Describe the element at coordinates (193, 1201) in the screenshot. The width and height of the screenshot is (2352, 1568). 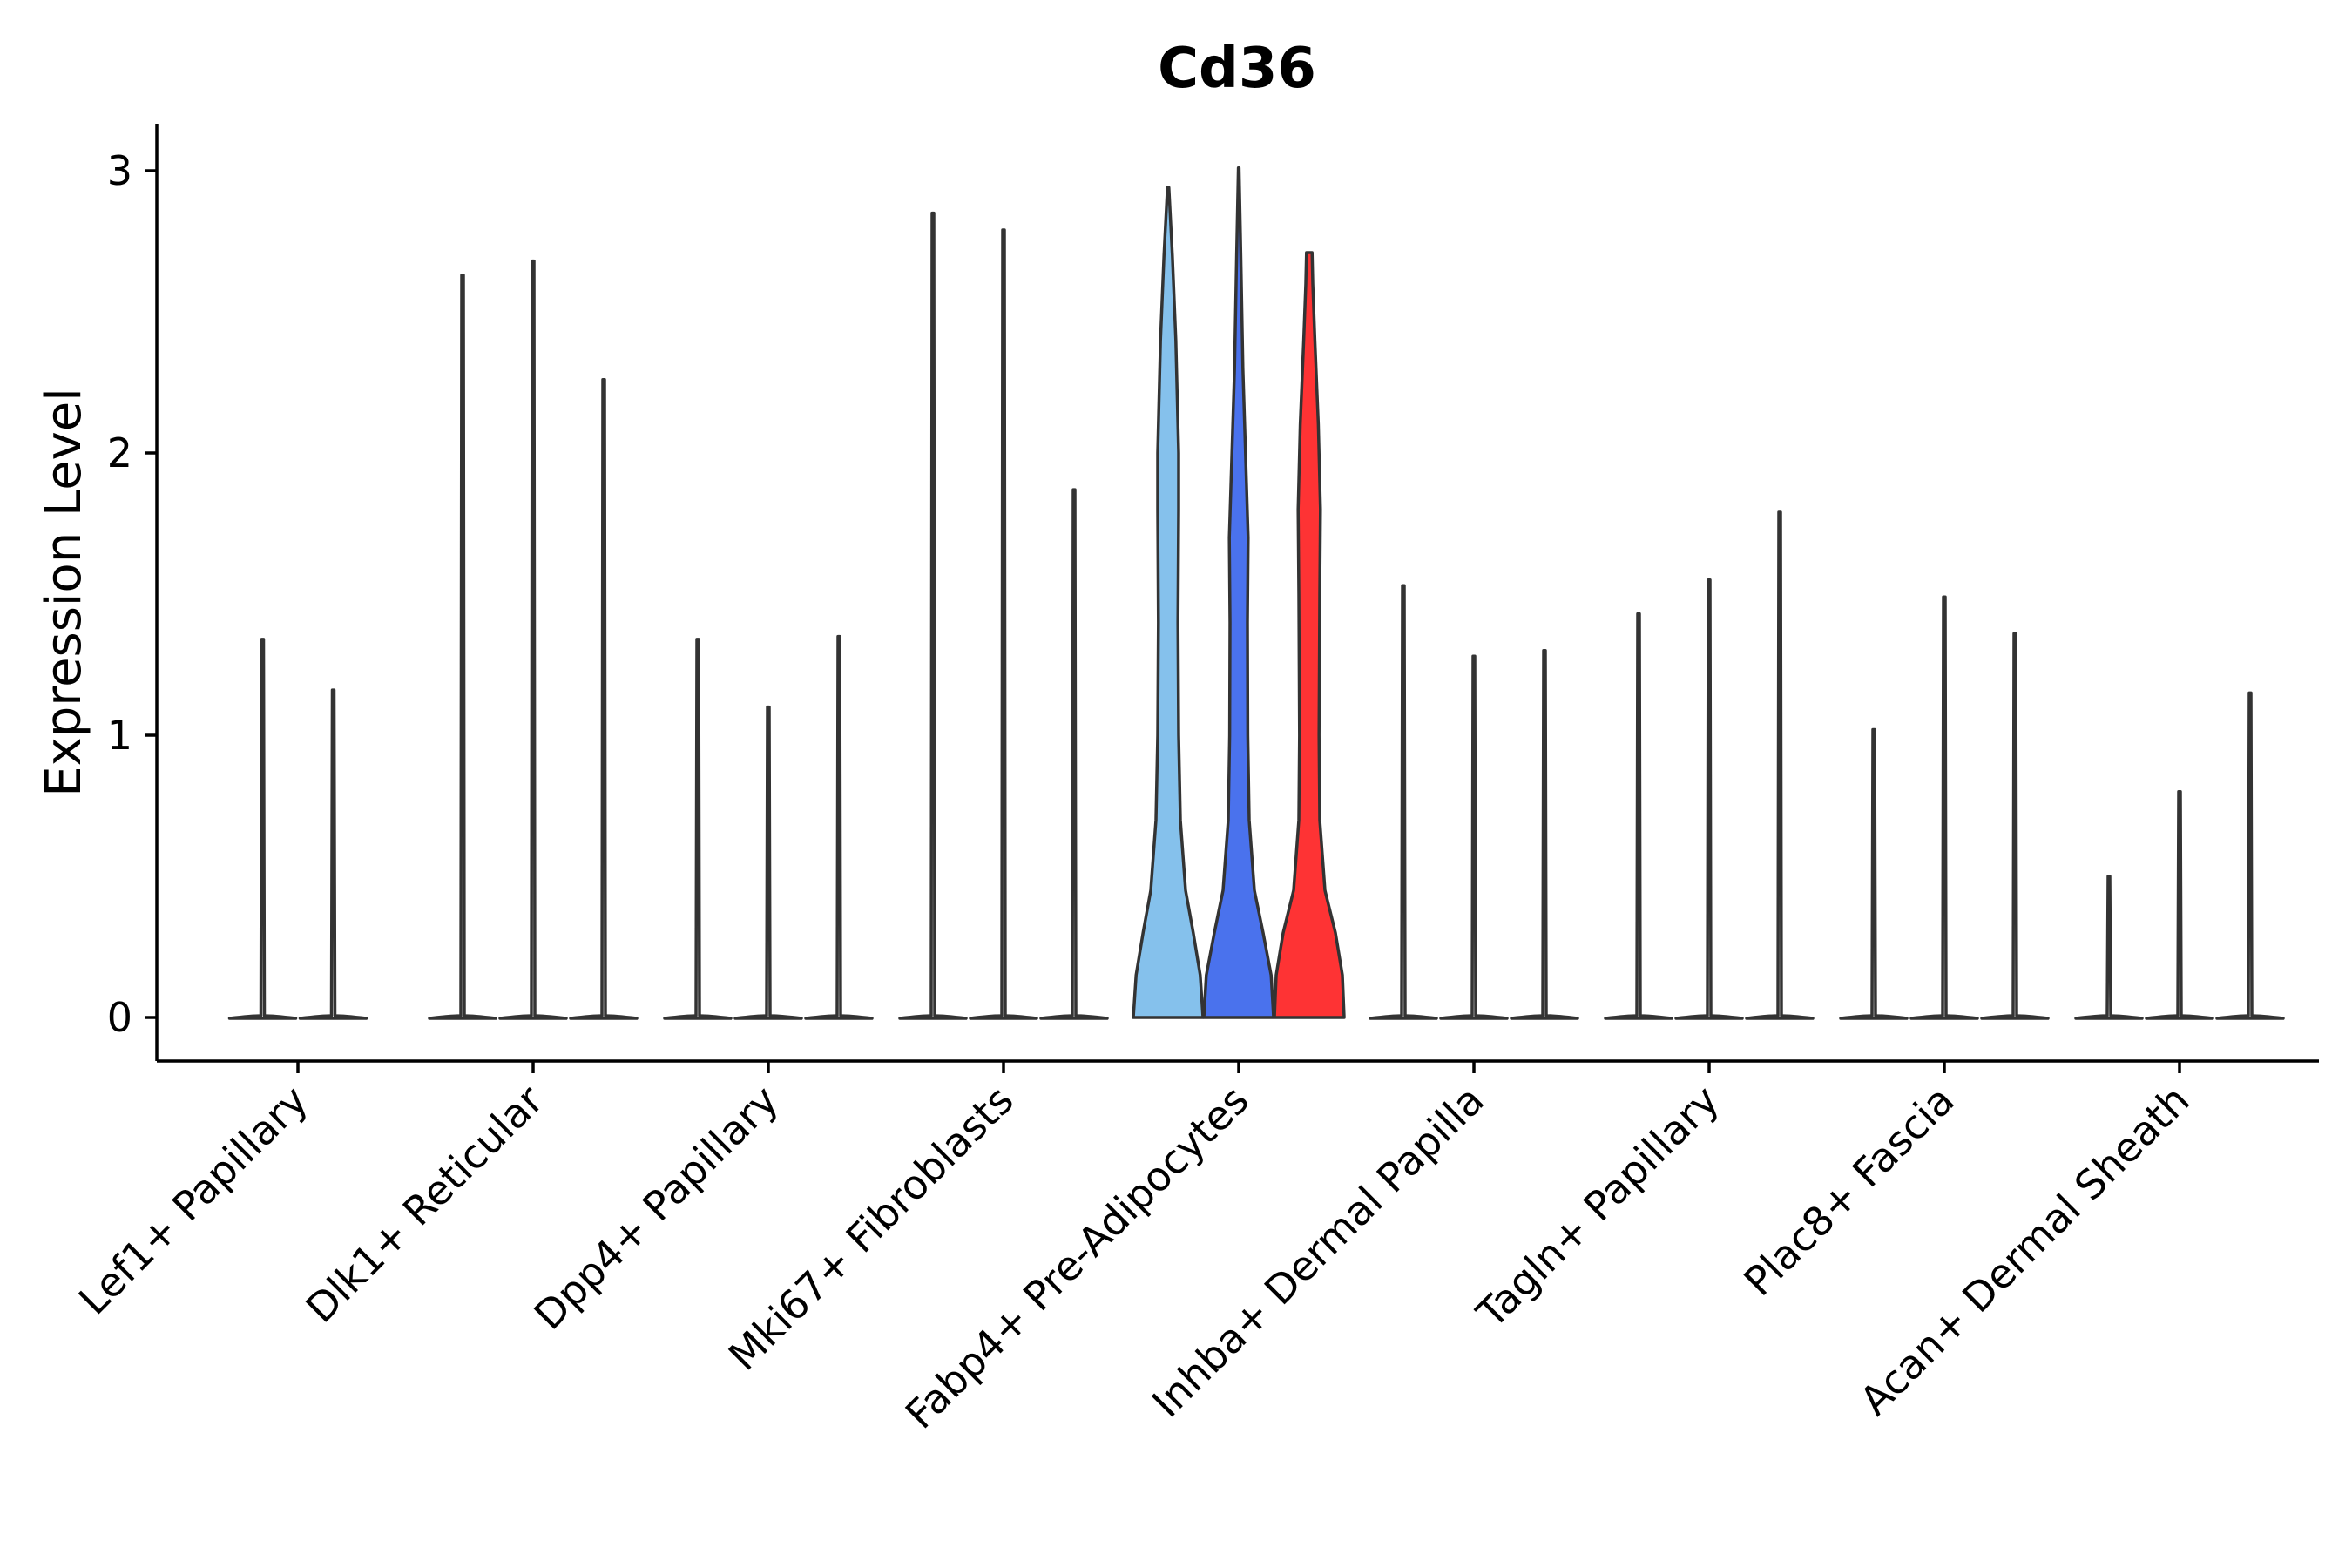
I see `x-tick-label-1: Lef1+ Papillary` at that location.